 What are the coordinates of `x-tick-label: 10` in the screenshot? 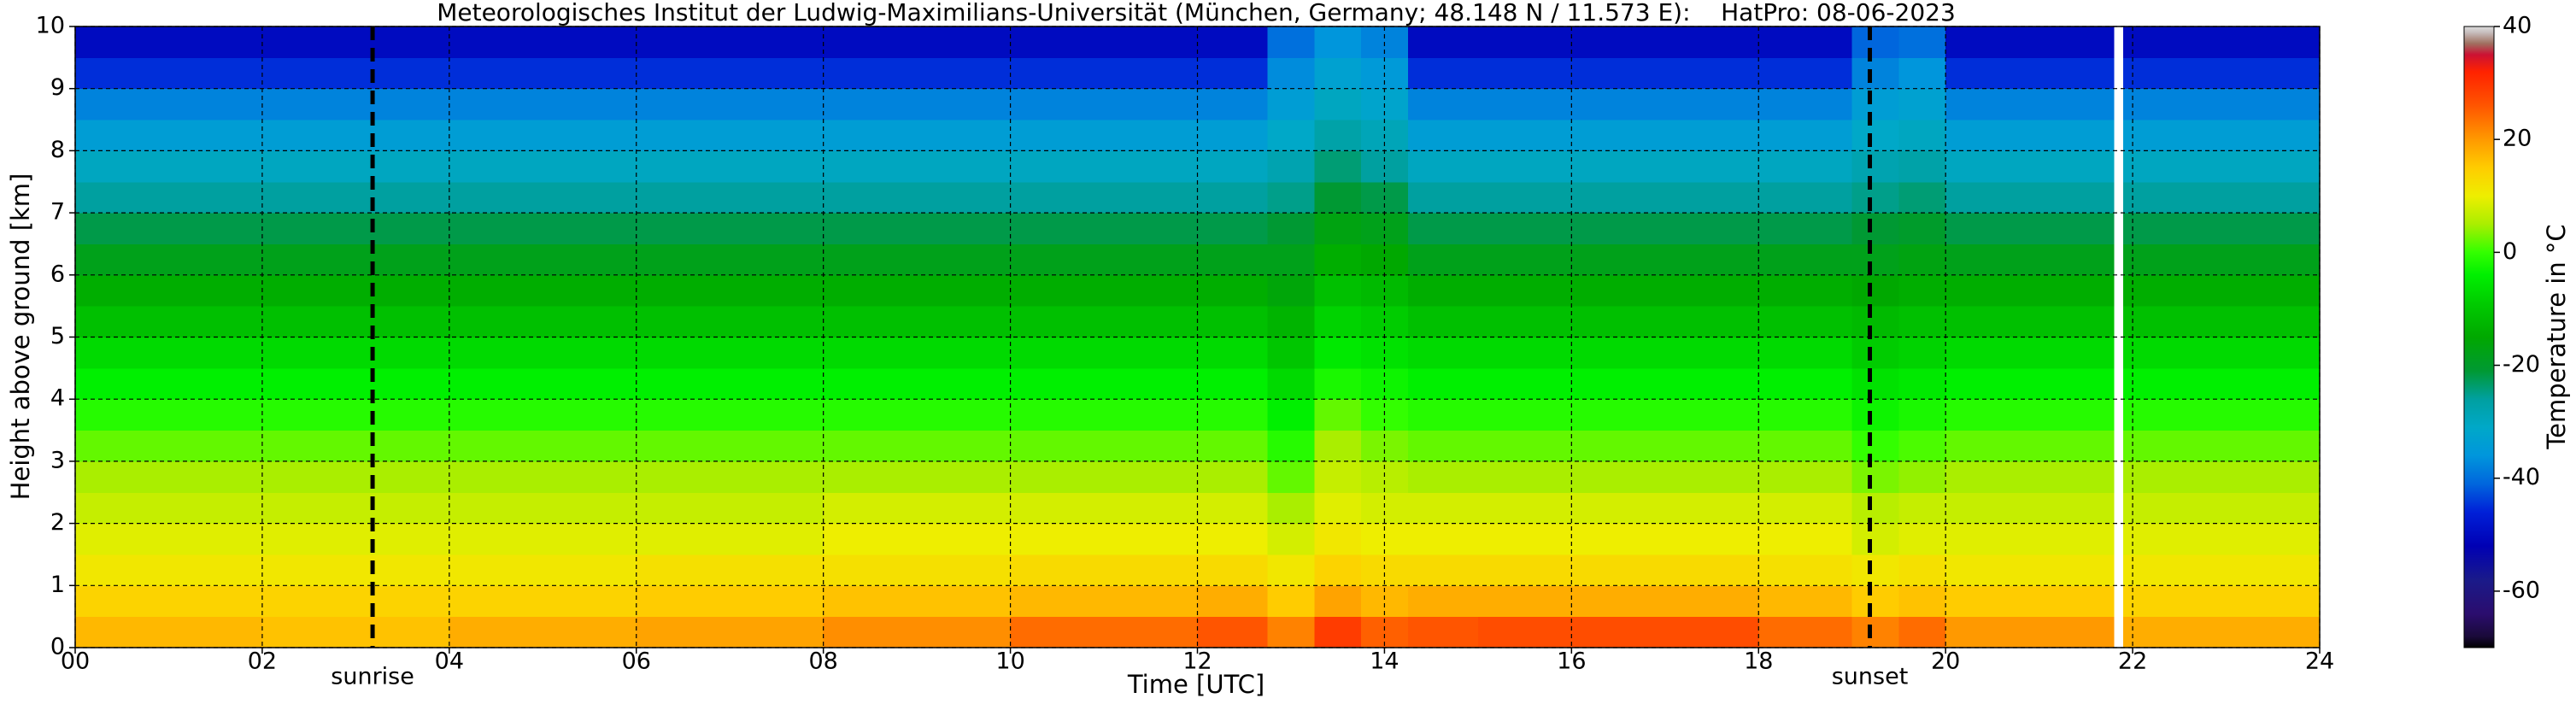 It's located at (1009, 661).